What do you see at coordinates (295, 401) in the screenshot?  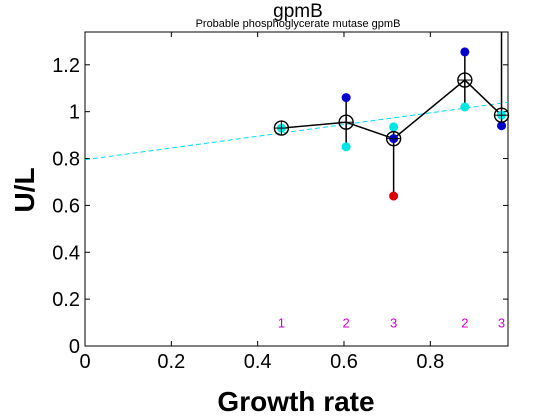 I see `x-axis-title: Growth rate` at bounding box center [295, 401].